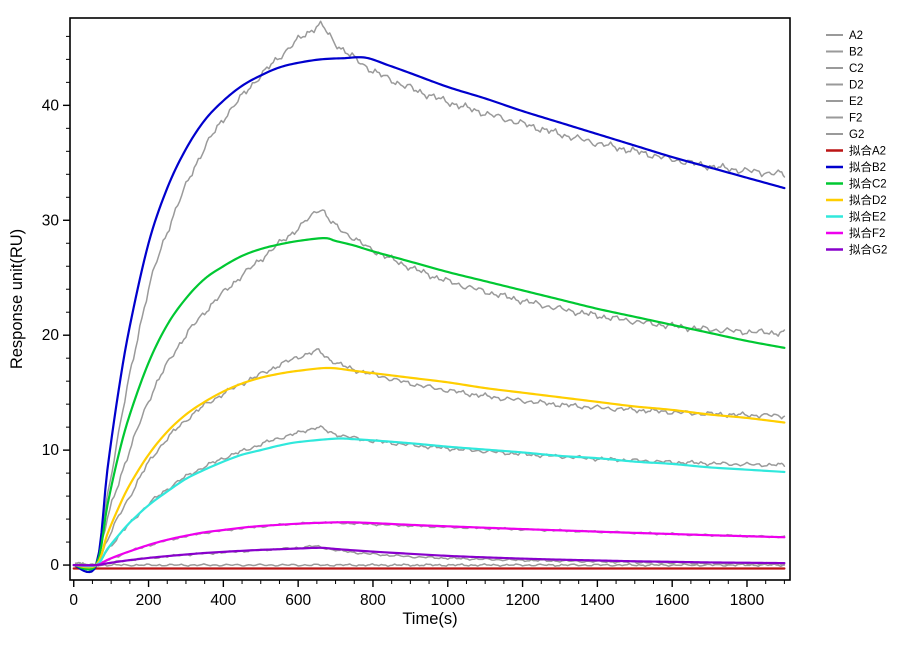 This screenshot has height=655, width=900. I want to click on legend-item-fitF2: 拟合F2, so click(855, 233).